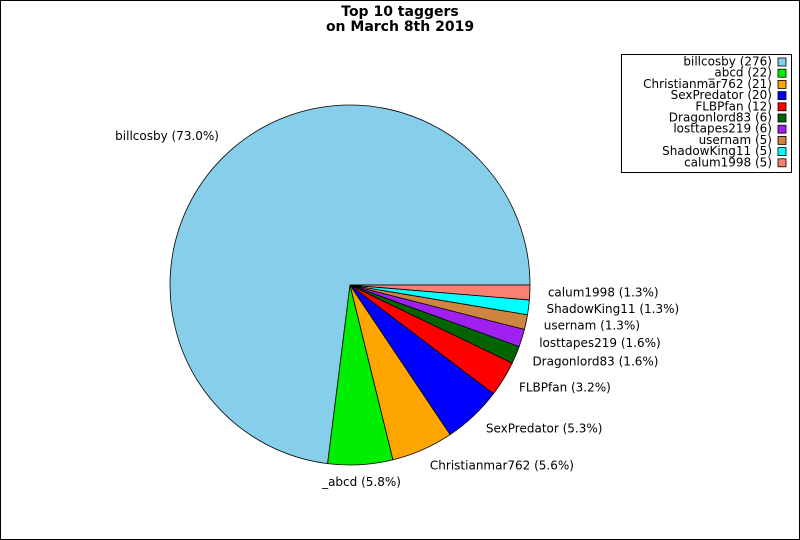 The width and height of the screenshot is (800, 540). What do you see at coordinates (399, 12) in the screenshot?
I see `chart-title: Top 10 taggers` at bounding box center [399, 12].